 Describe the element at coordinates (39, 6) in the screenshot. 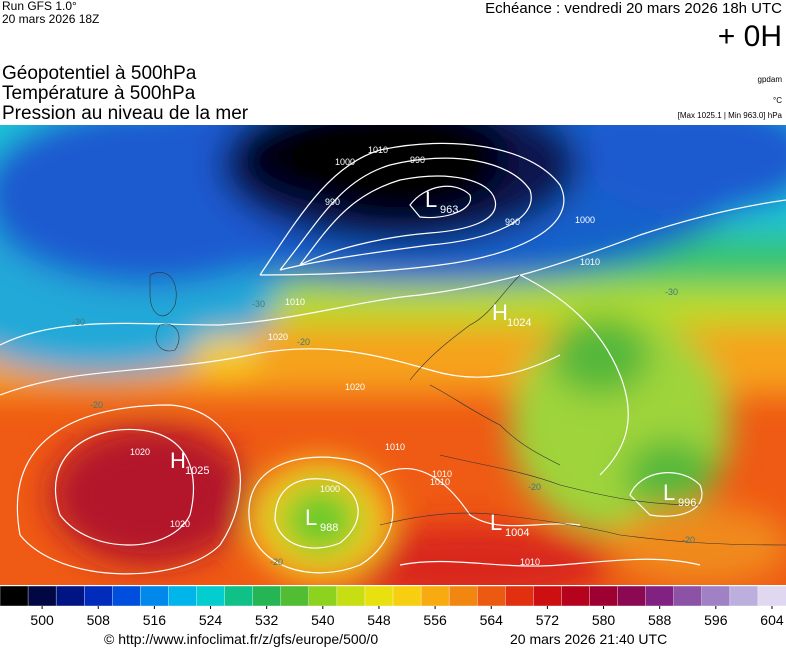

I see `run-label: Run GFS 1.0°` at that location.